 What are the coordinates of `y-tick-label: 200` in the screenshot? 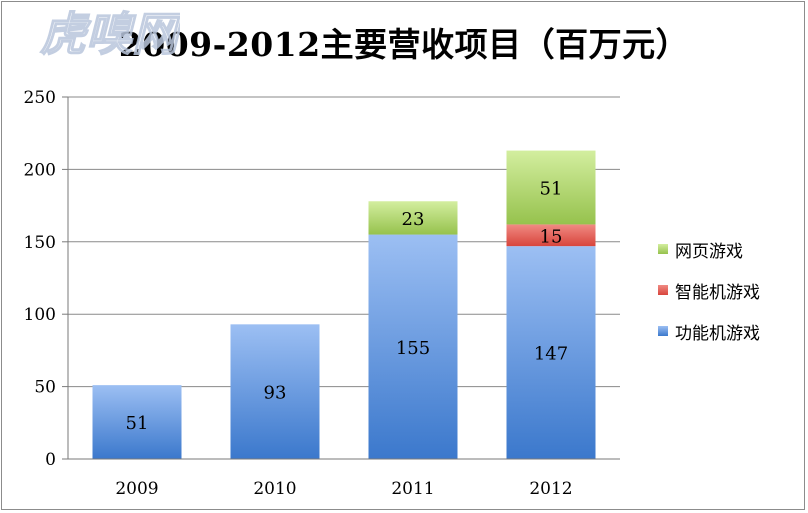 It's located at (40, 170).